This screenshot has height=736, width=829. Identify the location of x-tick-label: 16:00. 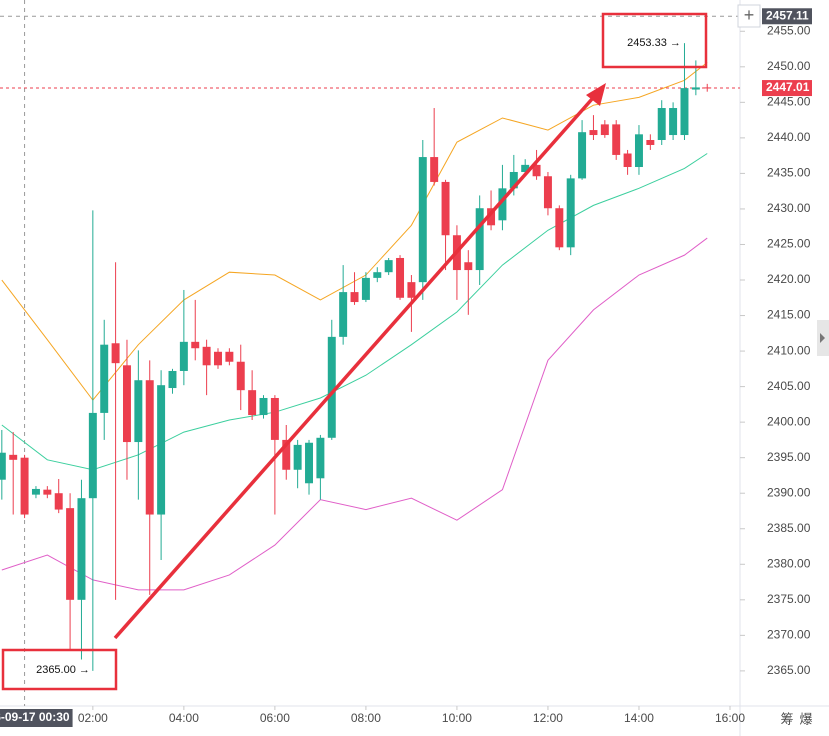
(730, 718).